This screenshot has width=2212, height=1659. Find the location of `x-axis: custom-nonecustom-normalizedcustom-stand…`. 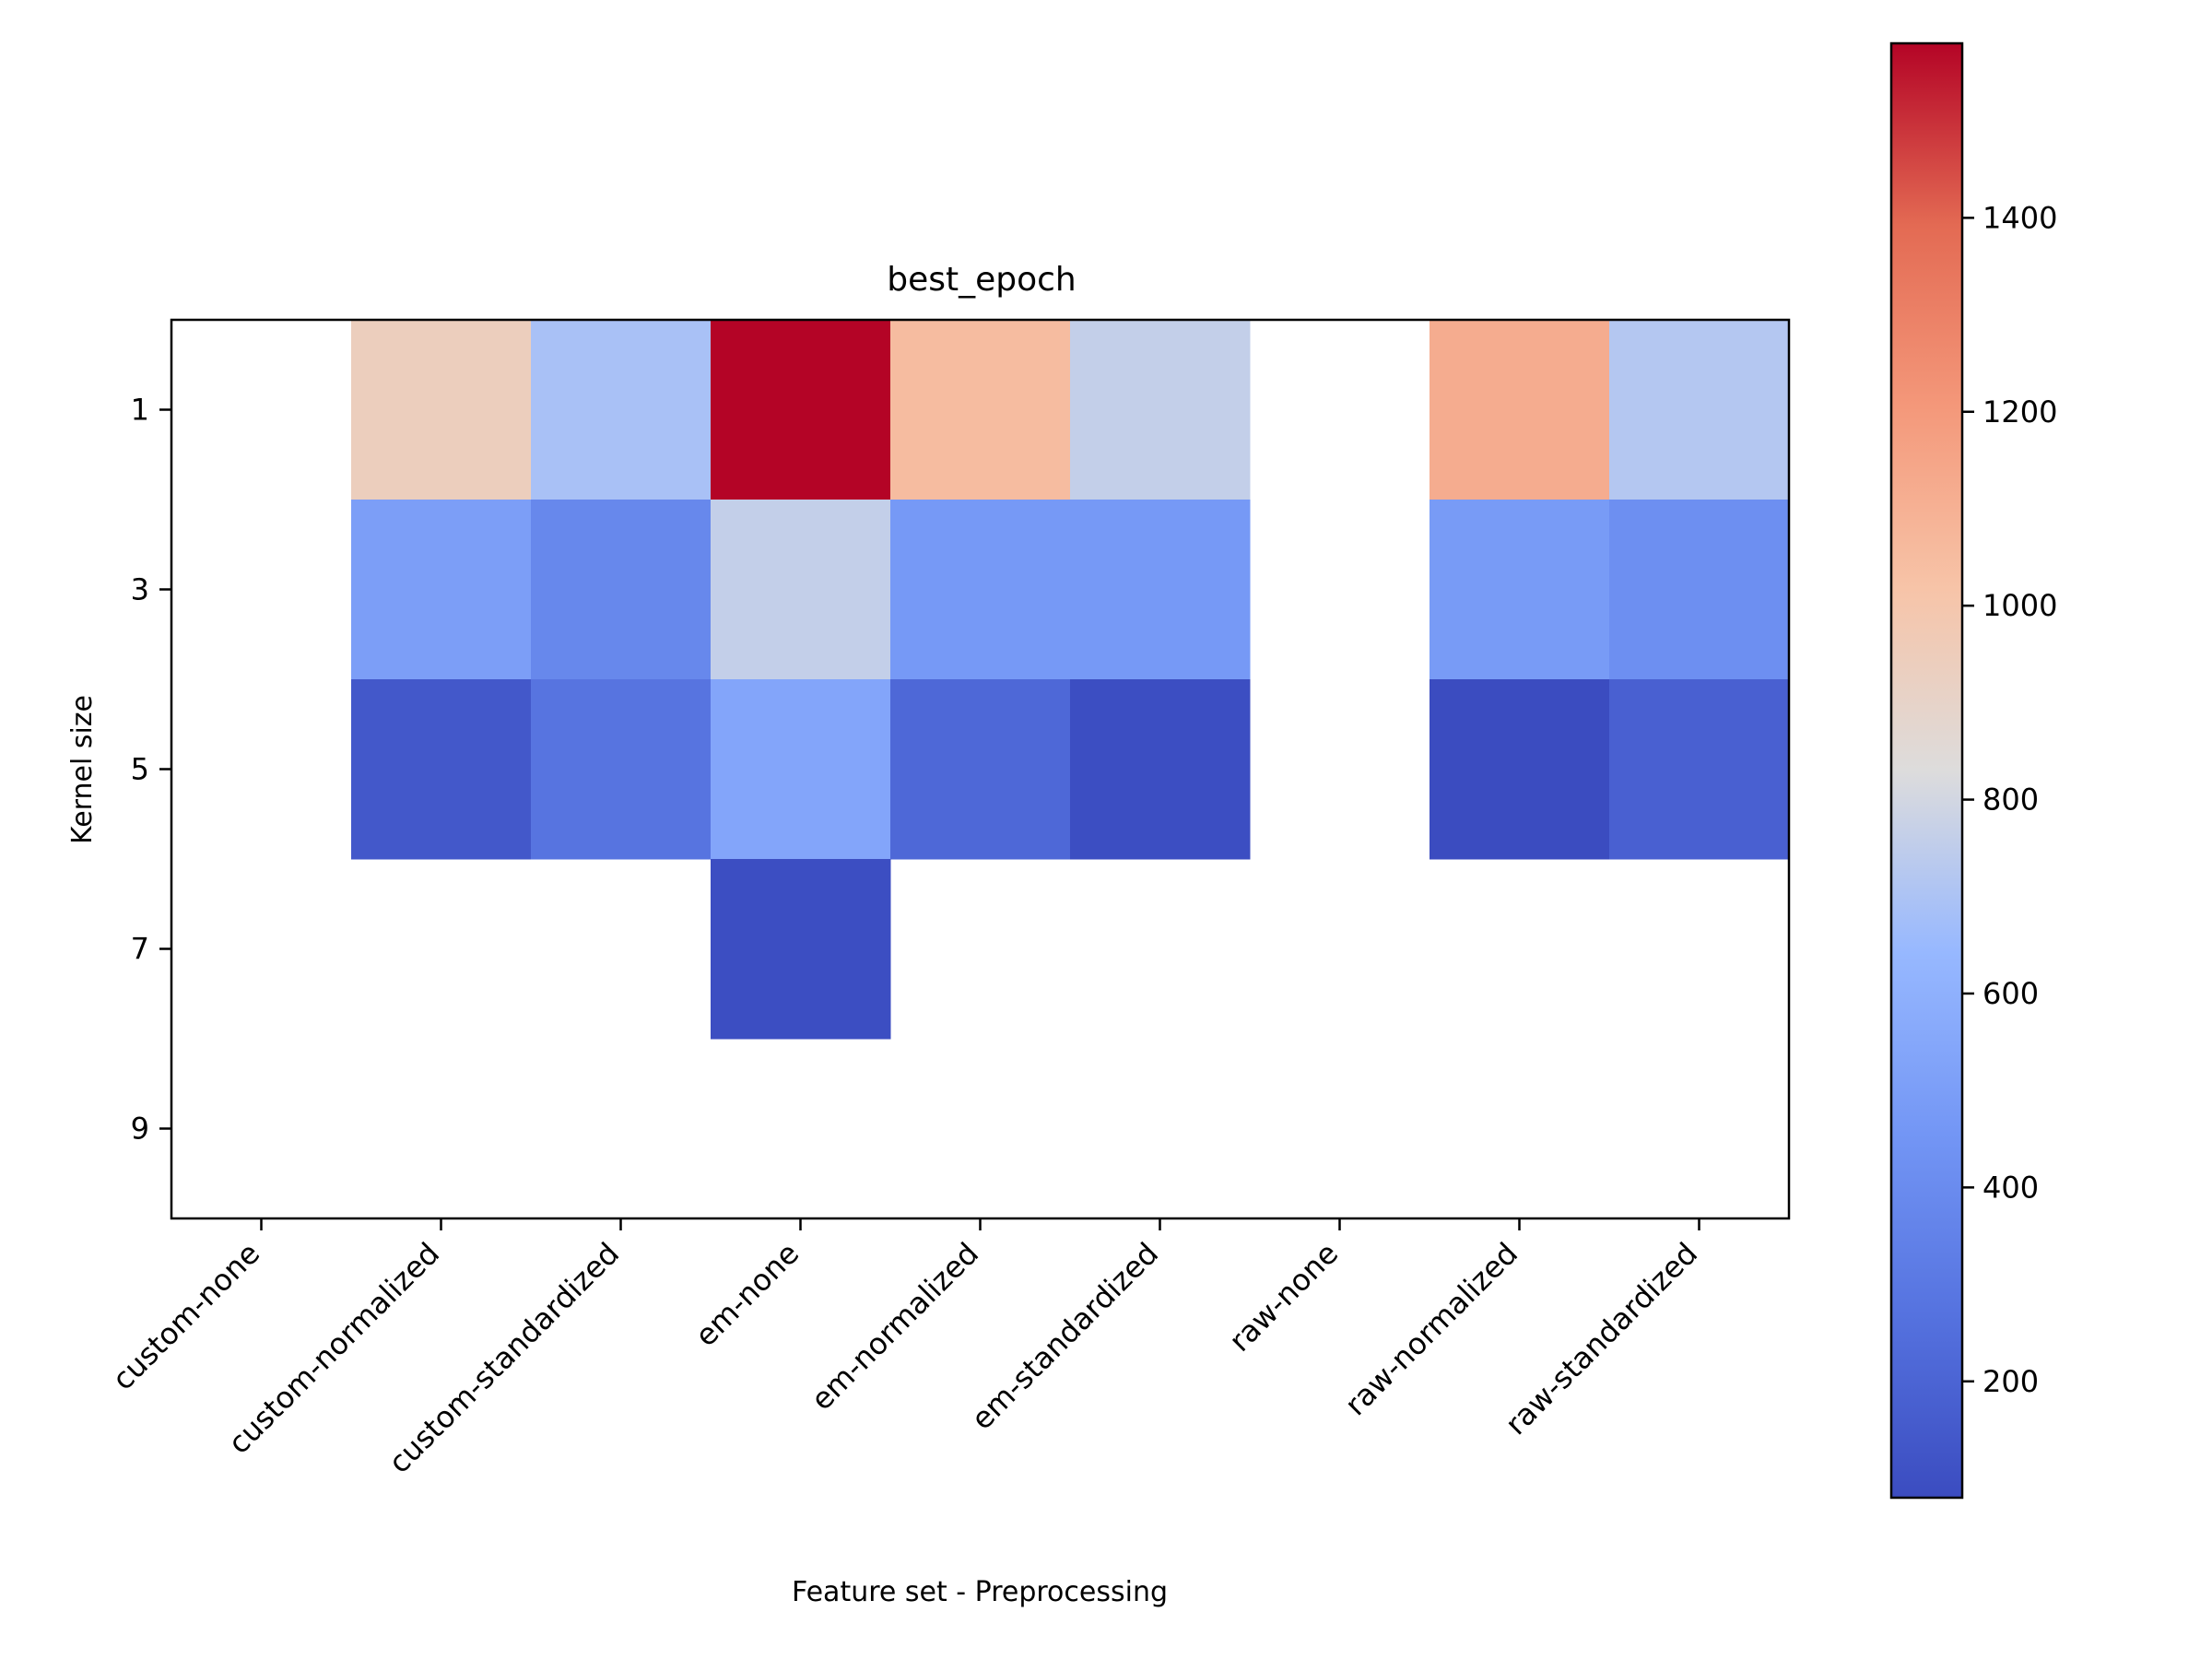

x-axis: custom-nonecustom-normalizedcustom-stand… is located at coordinates (904, 1349).